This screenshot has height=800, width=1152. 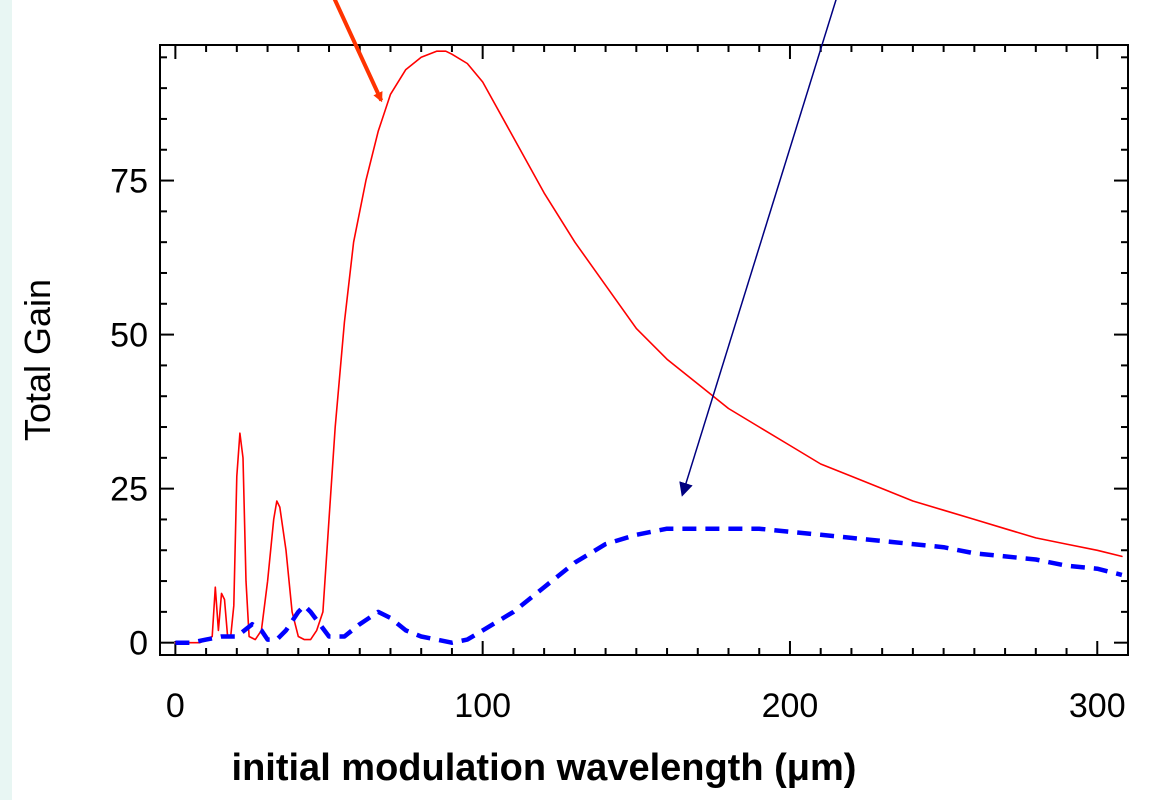 I want to click on y-axis-title: Total Gain, so click(x=37, y=360).